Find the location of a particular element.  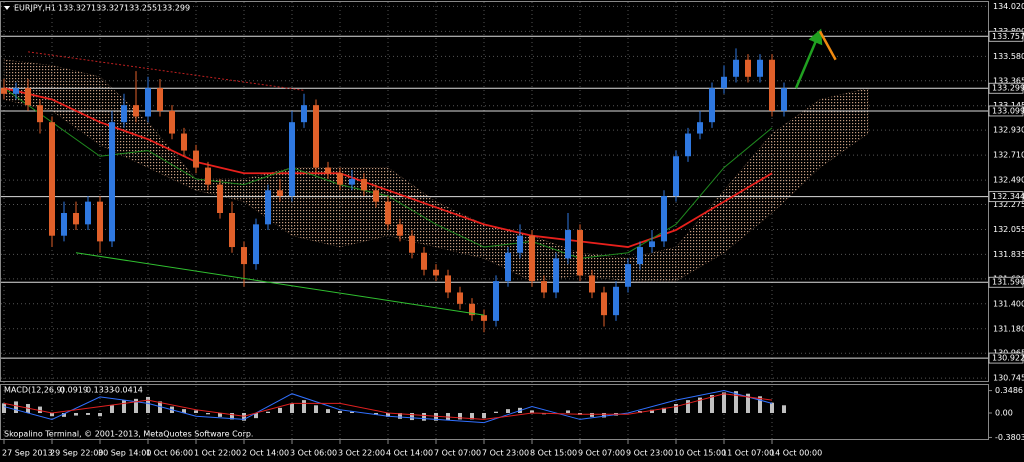

macd-title: MACD(12,26,9) is located at coordinates (34, 390).